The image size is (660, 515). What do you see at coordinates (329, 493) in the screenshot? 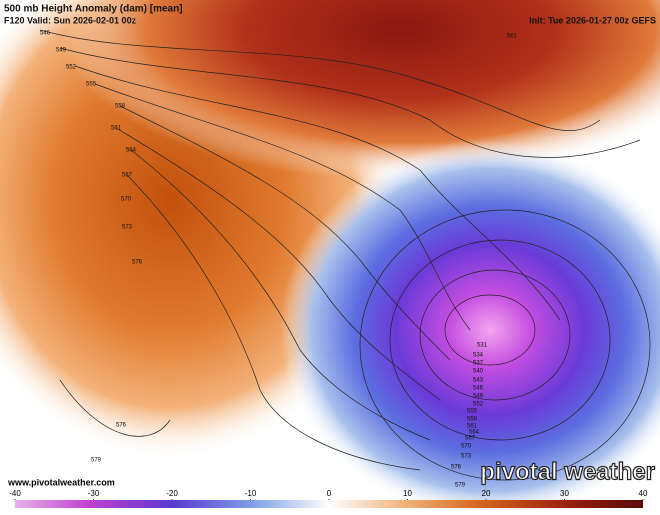
I see `colorbar-tick-label: 0` at bounding box center [329, 493].